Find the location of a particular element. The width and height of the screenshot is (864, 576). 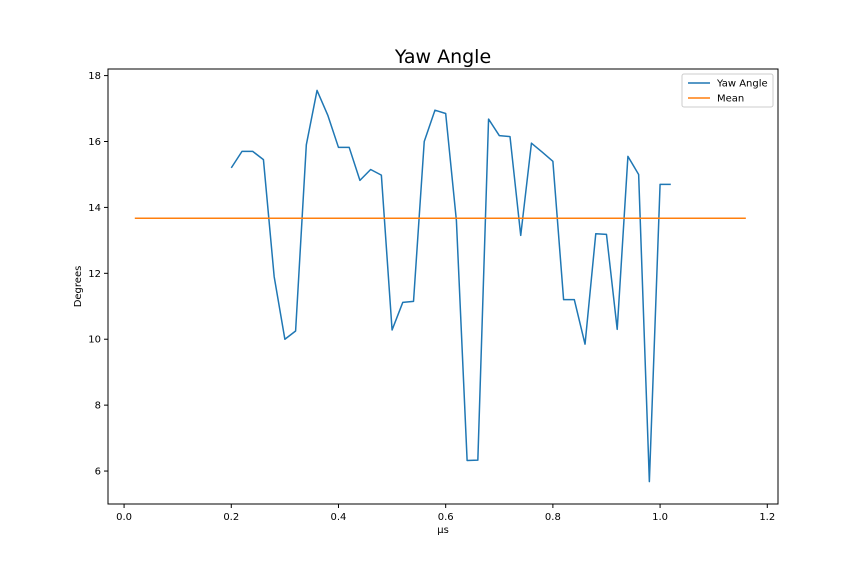

y-tick-label: 6 is located at coordinates (98, 472).